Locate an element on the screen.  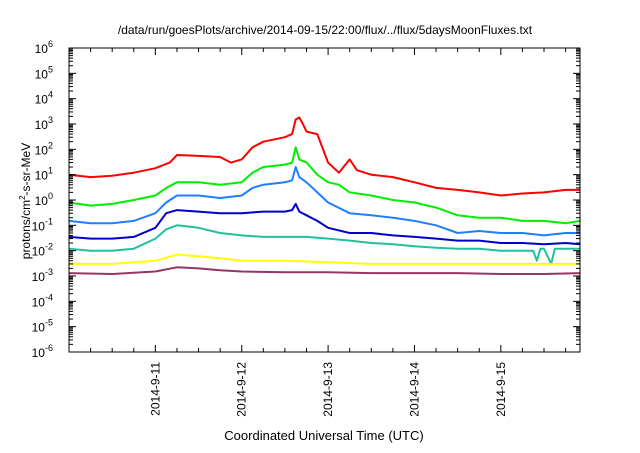
y-tick-label-exponent: -5 is located at coordinates (49, 323).